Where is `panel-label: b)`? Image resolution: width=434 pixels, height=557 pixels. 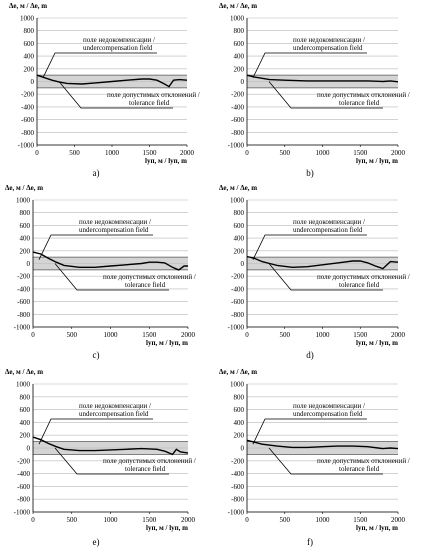 panel-label: b) is located at coordinates (310, 173).